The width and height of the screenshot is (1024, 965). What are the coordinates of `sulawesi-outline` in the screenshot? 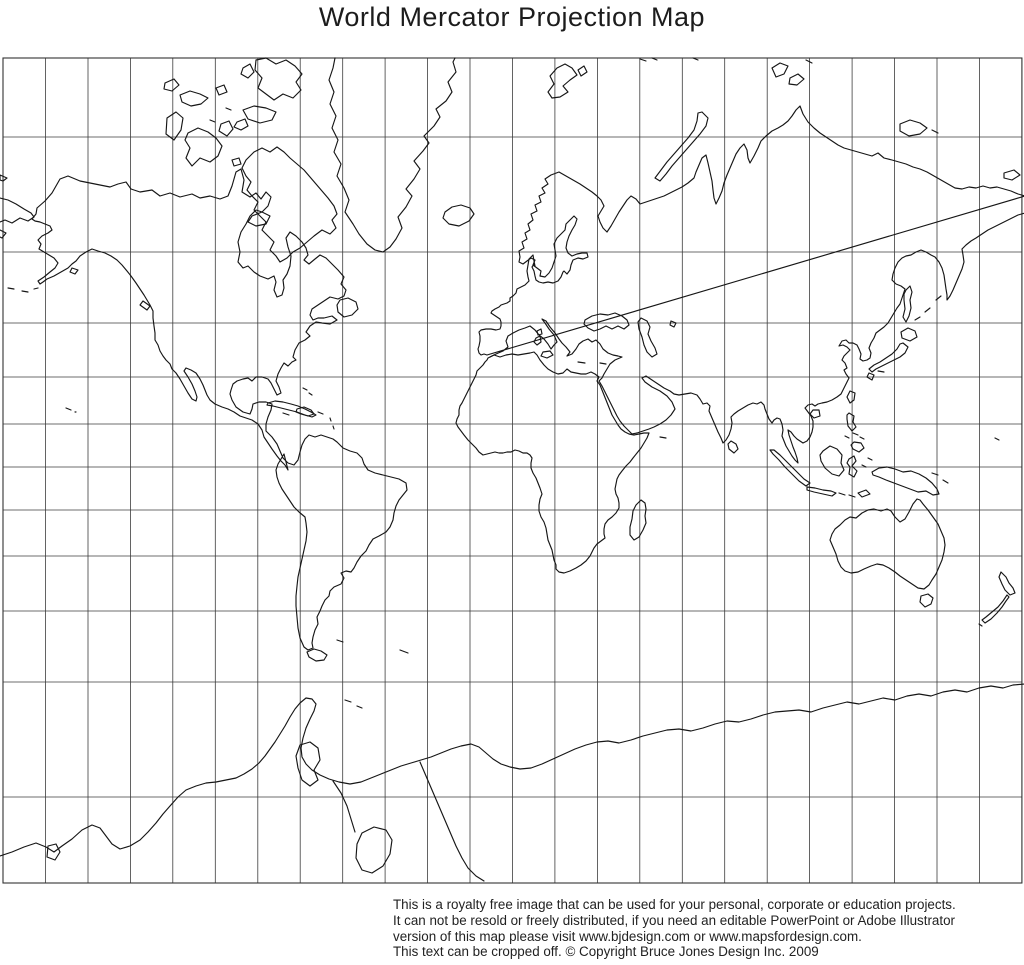 It's located at (852, 466).